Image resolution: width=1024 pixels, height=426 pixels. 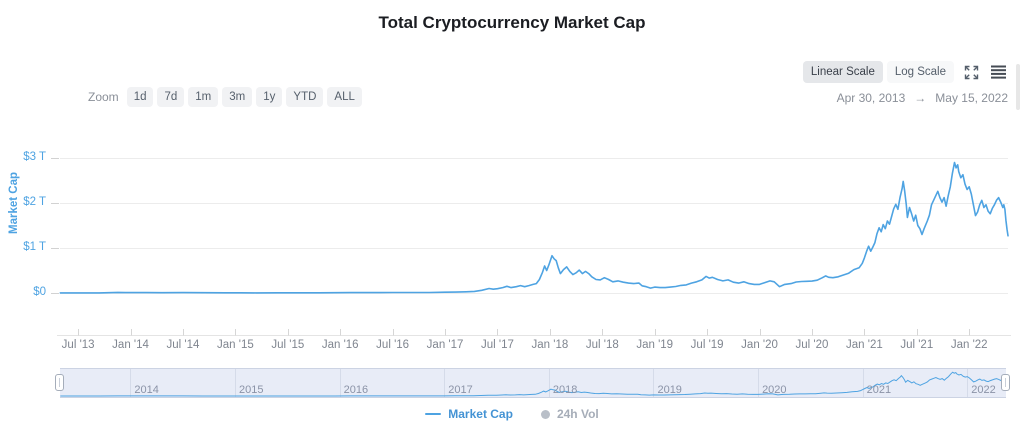 I want to click on page-title: Total Cryptocurrency Market Cap, so click(x=512, y=22).